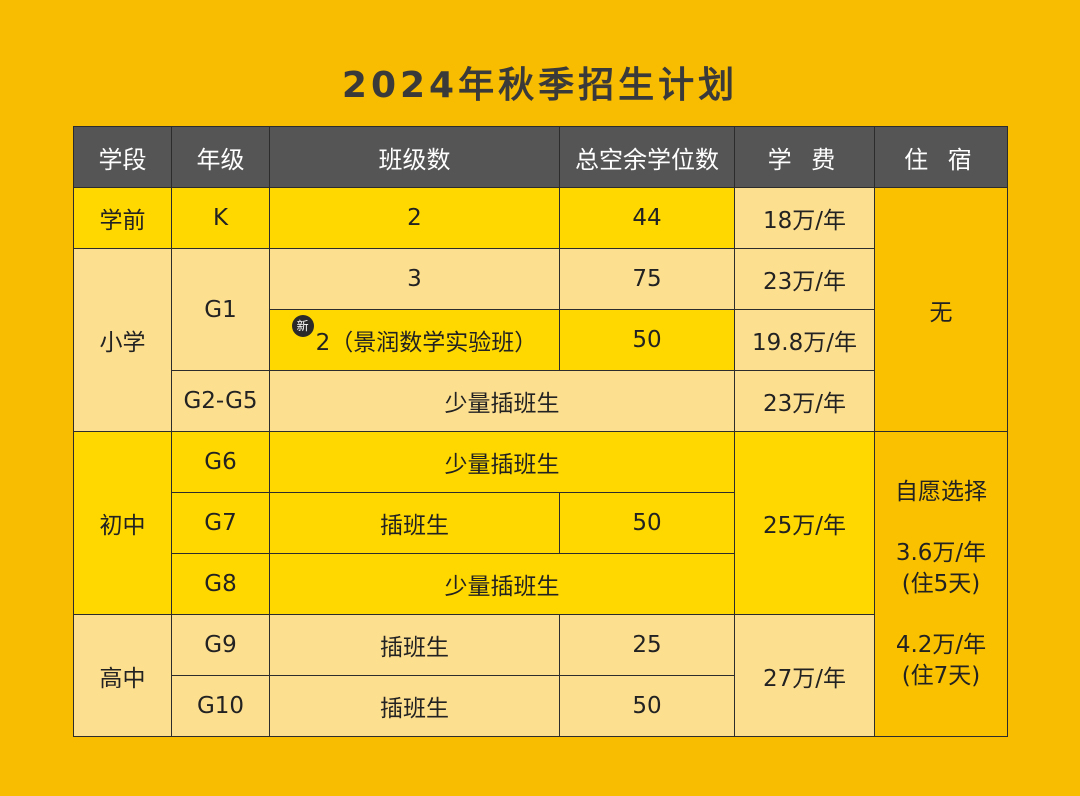 The height and width of the screenshot is (796, 1080). What do you see at coordinates (122, 218) in the screenshot?
I see `stage-cell: 学前` at bounding box center [122, 218].